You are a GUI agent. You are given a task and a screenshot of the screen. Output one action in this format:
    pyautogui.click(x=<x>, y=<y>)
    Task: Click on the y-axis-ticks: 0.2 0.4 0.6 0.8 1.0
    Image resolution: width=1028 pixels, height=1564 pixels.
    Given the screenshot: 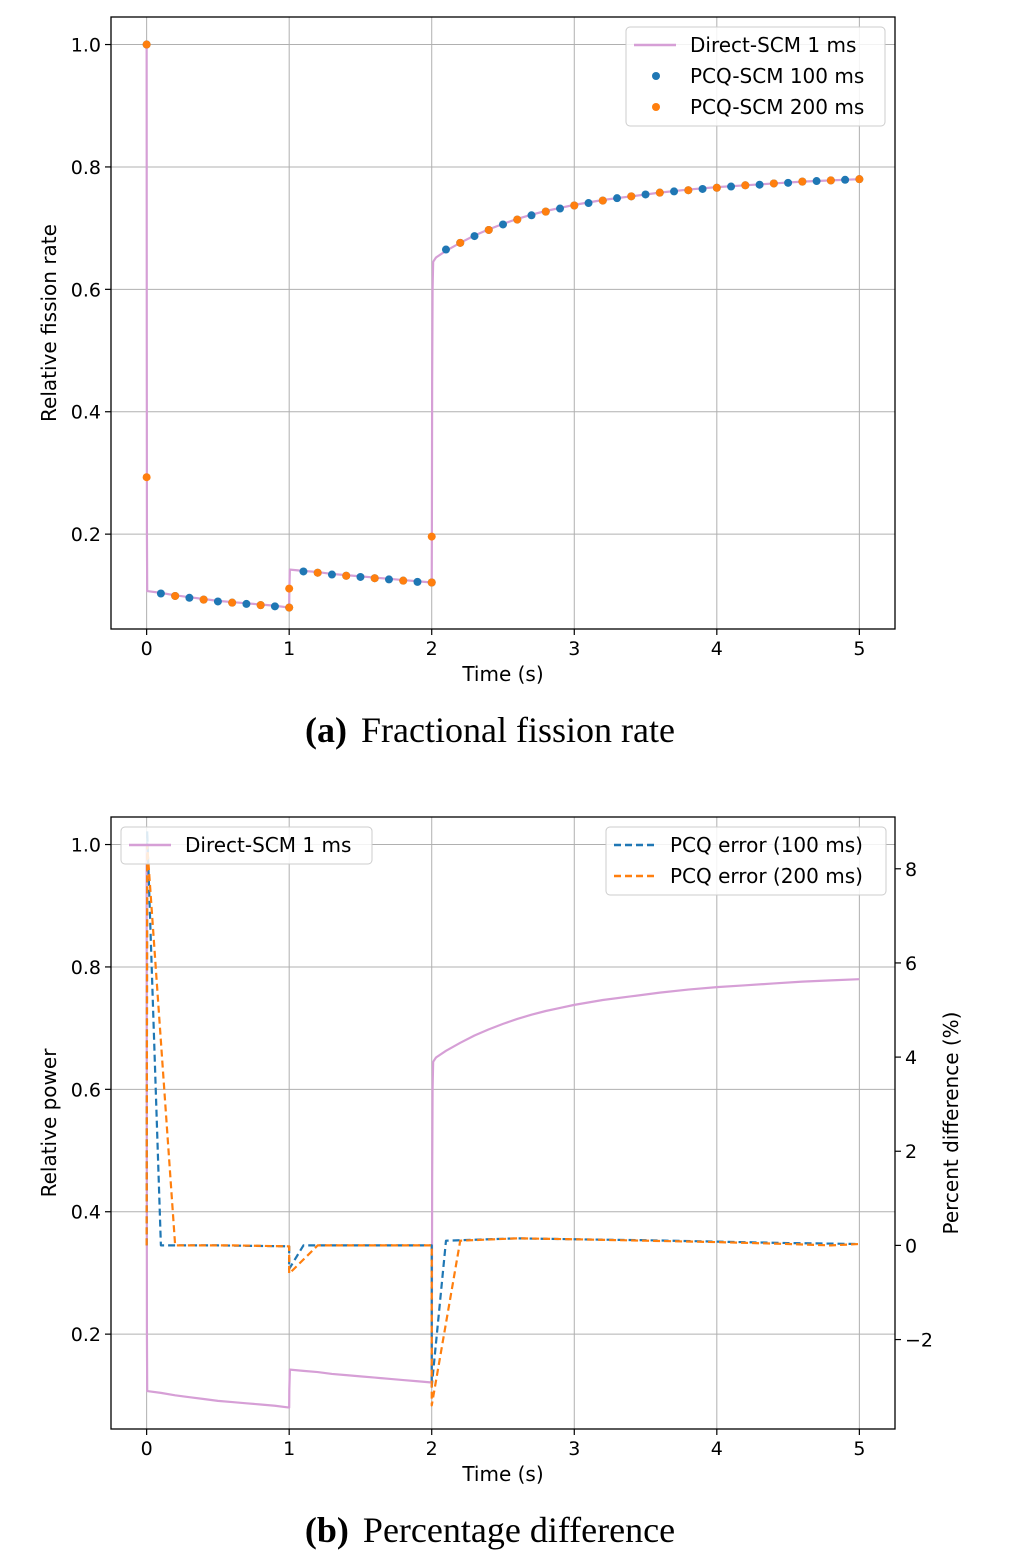 What is the action you would take?
    pyautogui.click(x=91, y=1090)
    